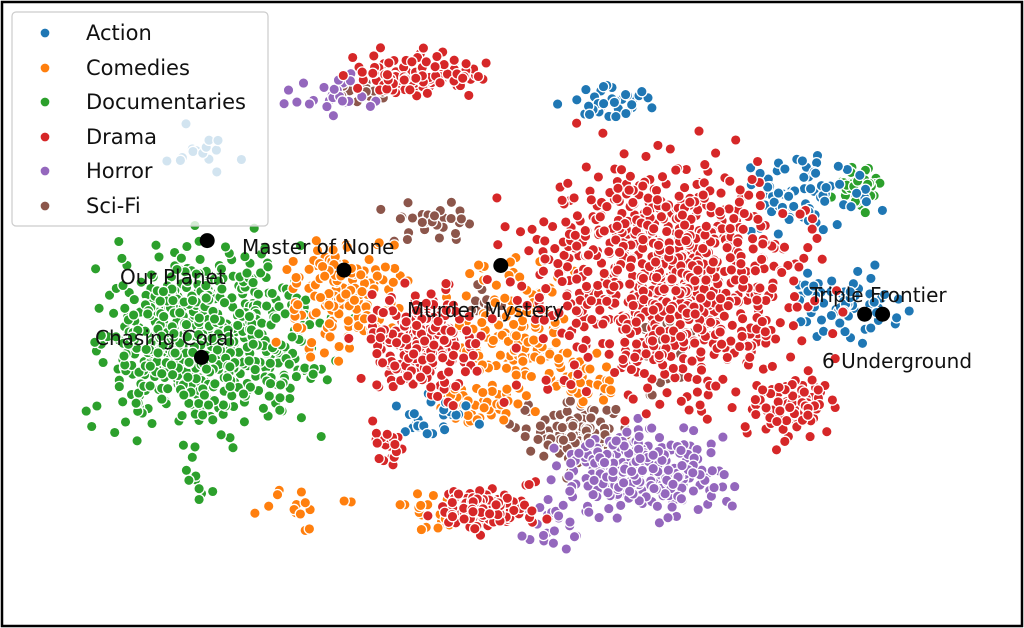  What do you see at coordinates (138, 68) in the screenshot?
I see `legend-label-comedies: Comedies` at bounding box center [138, 68].